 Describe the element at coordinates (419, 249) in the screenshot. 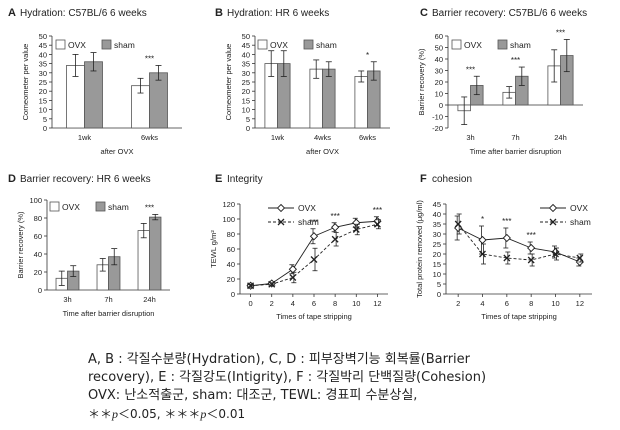

I see `y-axis-label: Total protein removed (μg/ml)` at that location.